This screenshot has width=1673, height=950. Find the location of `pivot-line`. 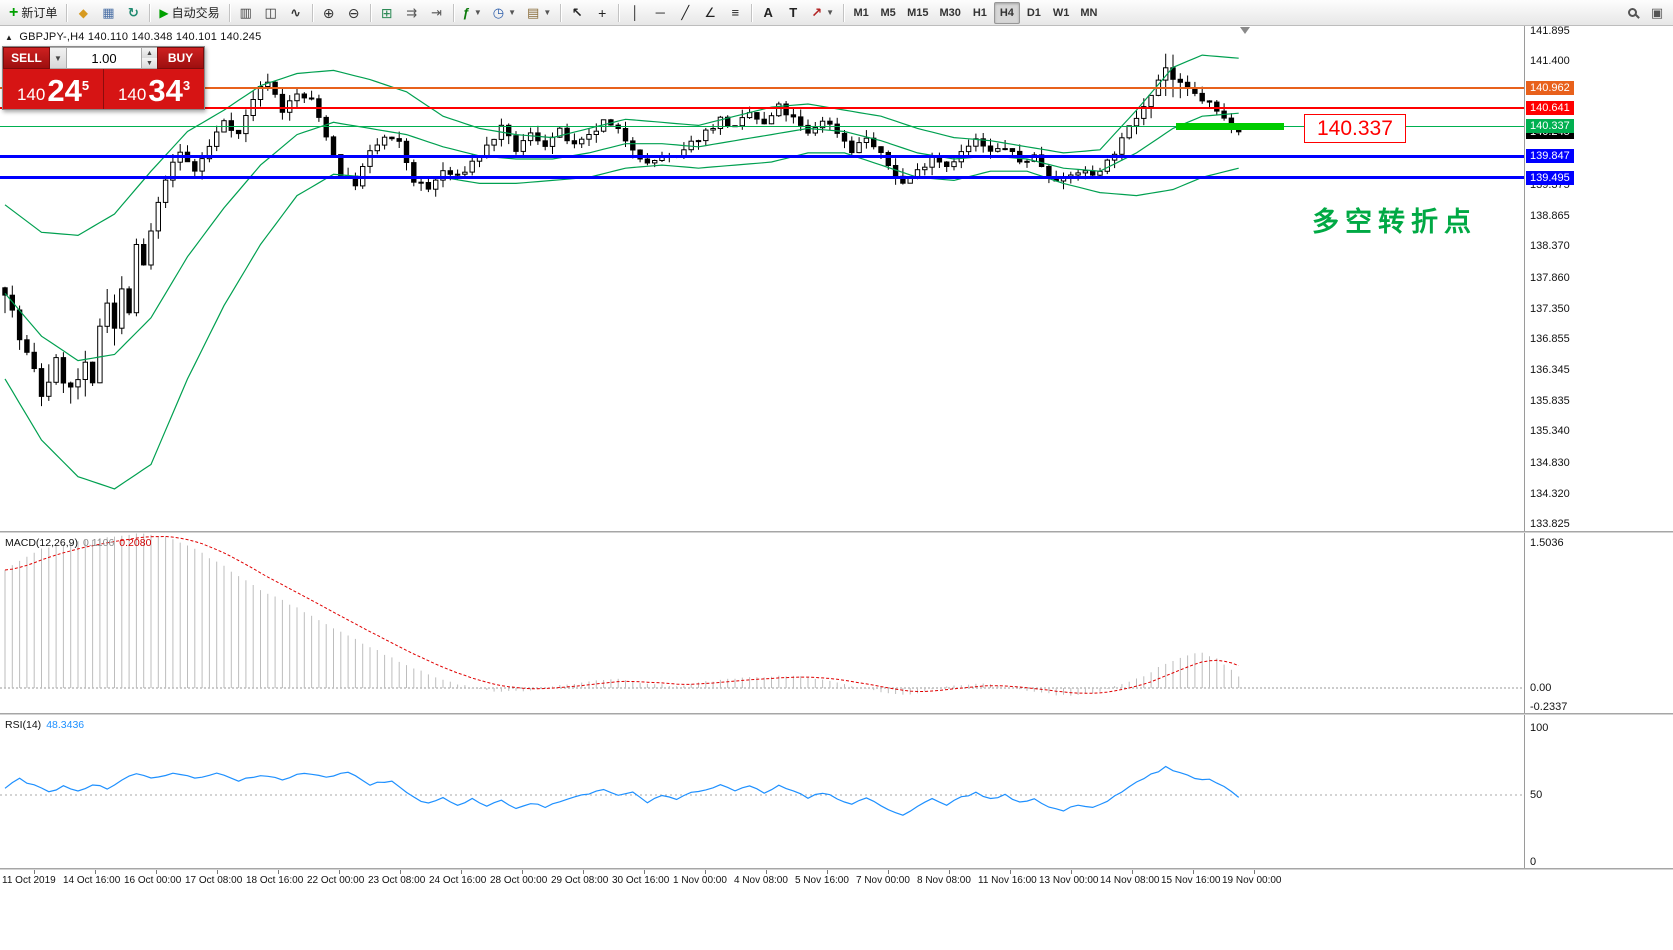

pivot-line is located at coordinates (762, 126).